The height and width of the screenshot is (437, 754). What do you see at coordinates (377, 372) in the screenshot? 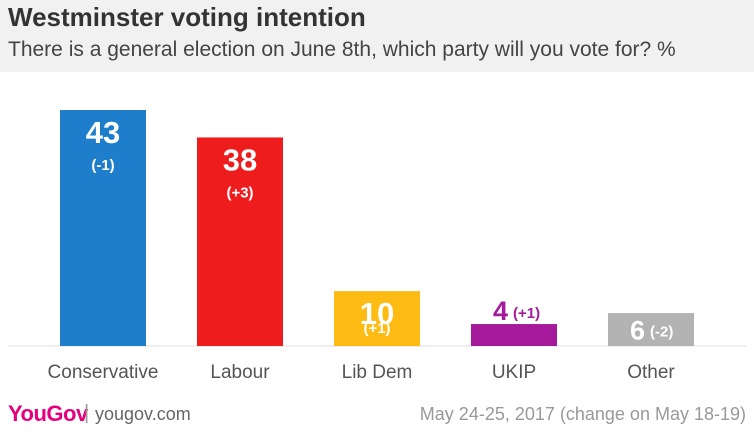
I see `category-label-lib-dem: Lib Dem` at bounding box center [377, 372].